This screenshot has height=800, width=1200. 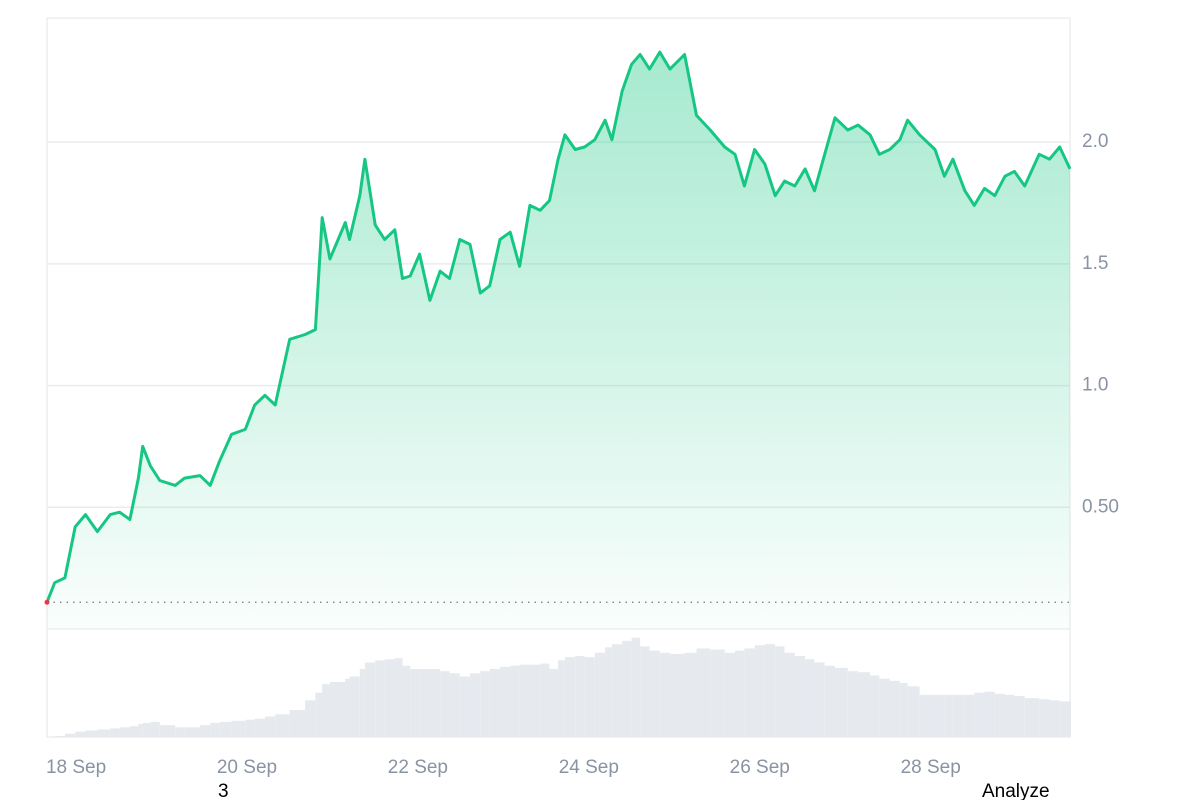 I want to click on y-tick-label: 2.0, so click(x=1095, y=141).